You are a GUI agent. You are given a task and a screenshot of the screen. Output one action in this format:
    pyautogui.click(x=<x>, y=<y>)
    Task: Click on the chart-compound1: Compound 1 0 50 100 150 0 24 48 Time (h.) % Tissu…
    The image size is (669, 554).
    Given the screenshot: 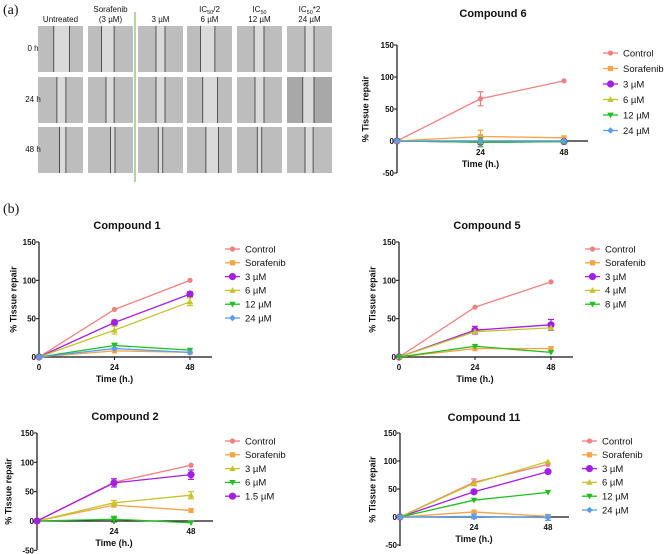 What is the action you would take?
    pyautogui.click(x=146, y=302)
    